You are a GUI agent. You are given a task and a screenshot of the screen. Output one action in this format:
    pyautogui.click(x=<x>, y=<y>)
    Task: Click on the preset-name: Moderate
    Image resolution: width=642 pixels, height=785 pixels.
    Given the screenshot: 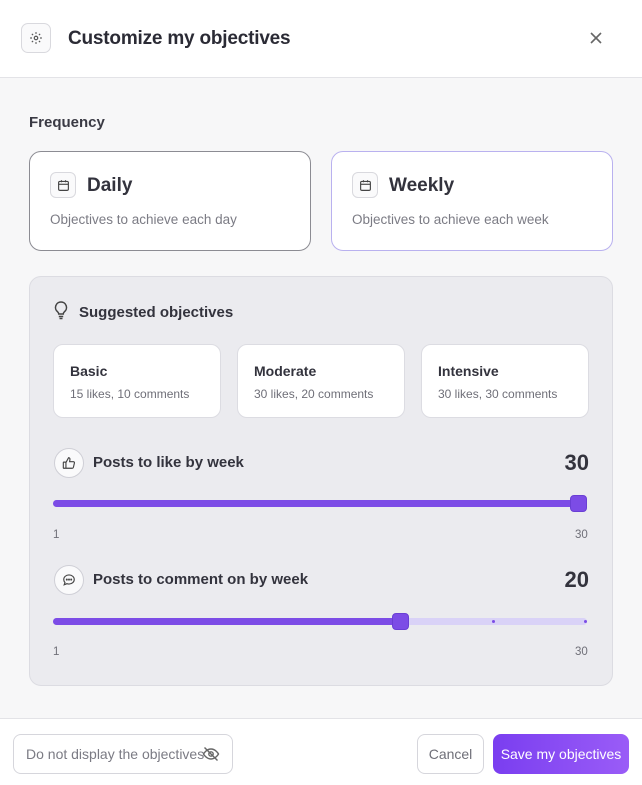 What is the action you would take?
    pyautogui.click(x=285, y=371)
    